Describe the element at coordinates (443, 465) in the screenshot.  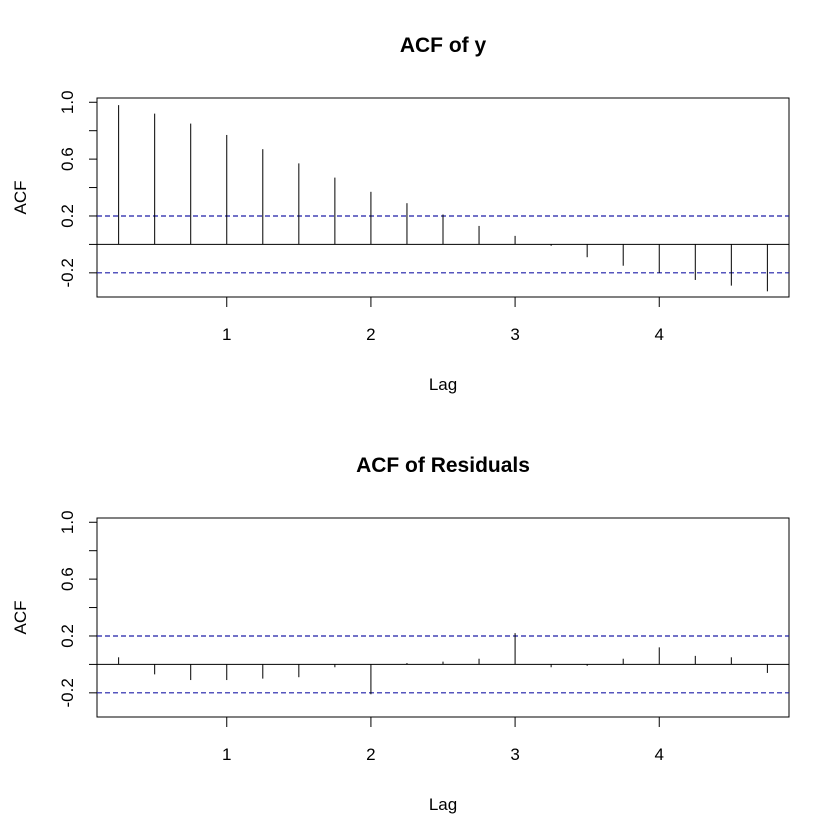
I see `chart-title: ACF of Residuals` at that location.